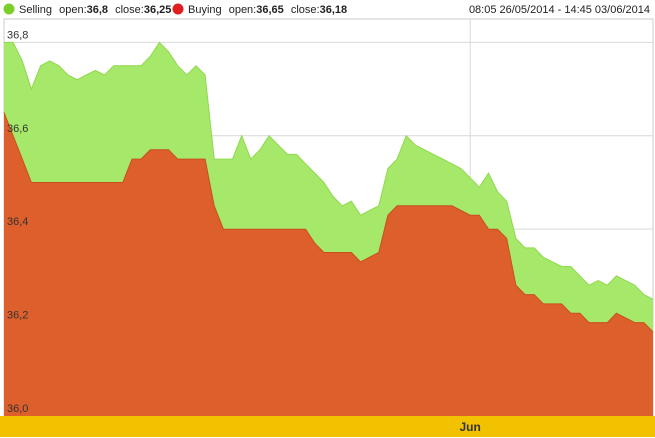 This screenshot has width=655, height=438. I want to click on selling-legend-dot, so click(9, 9).